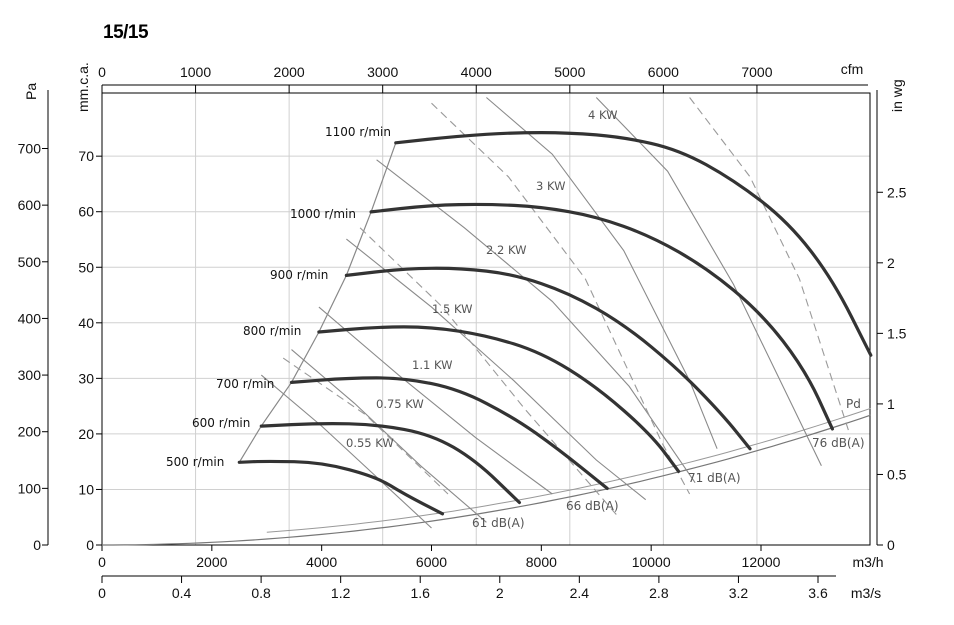  Describe the element at coordinates (30, 375) in the screenshot. I see `tick-label-pa: 300` at that location.